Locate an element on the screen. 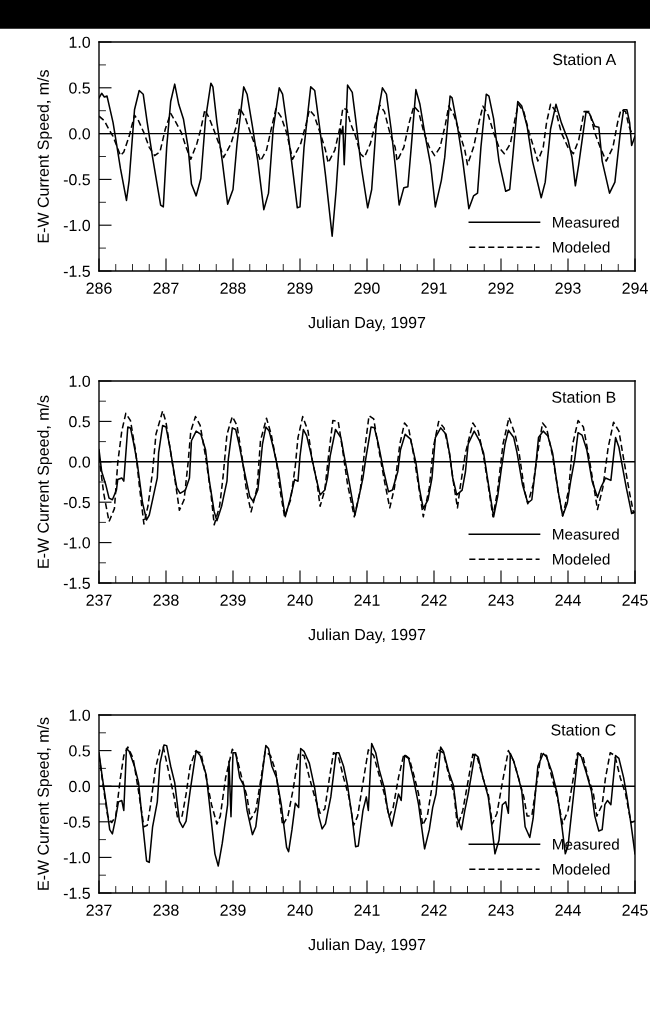 The width and height of the screenshot is (650, 1025). x-tick-label: 292 is located at coordinates (501, 288).